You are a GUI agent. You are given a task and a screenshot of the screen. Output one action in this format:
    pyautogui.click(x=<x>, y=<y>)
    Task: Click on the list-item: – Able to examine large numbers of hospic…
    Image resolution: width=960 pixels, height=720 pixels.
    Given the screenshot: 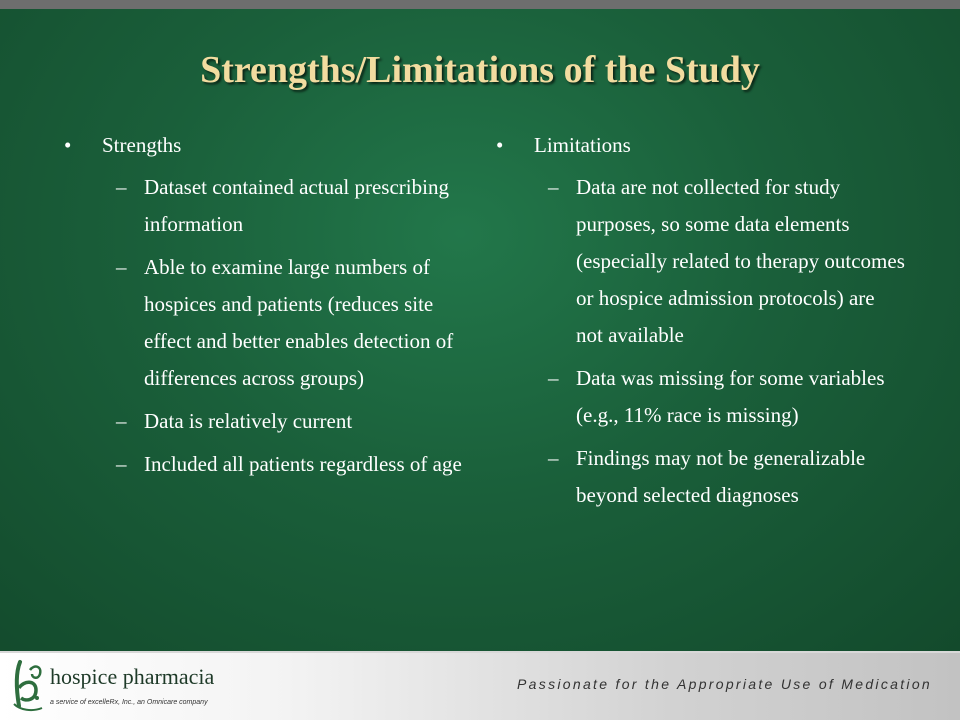 What is the action you would take?
    pyautogui.click(x=264, y=323)
    